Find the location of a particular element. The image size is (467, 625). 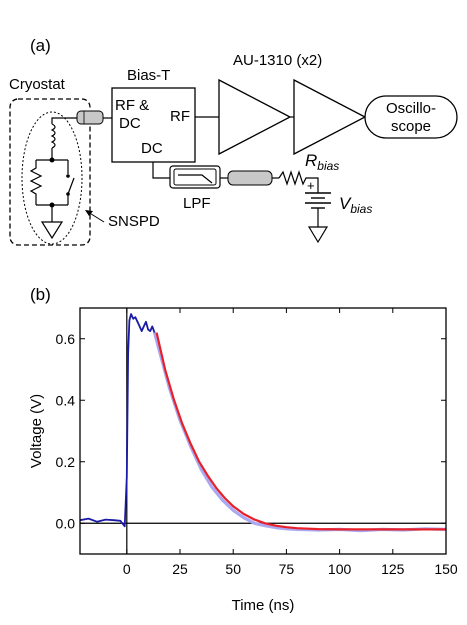

snspd-outline is located at coordinates (52, 178).